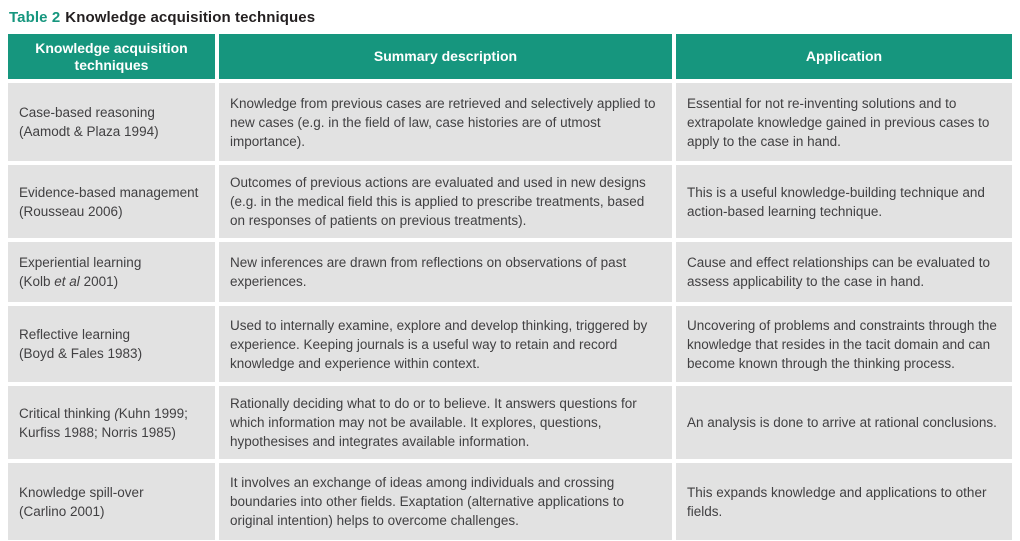 This screenshot has height=541, width=1020. Describe the element at coordinates (87, 112) in the screenshot. I see `technique-name: Case-based reasoning` at that location.